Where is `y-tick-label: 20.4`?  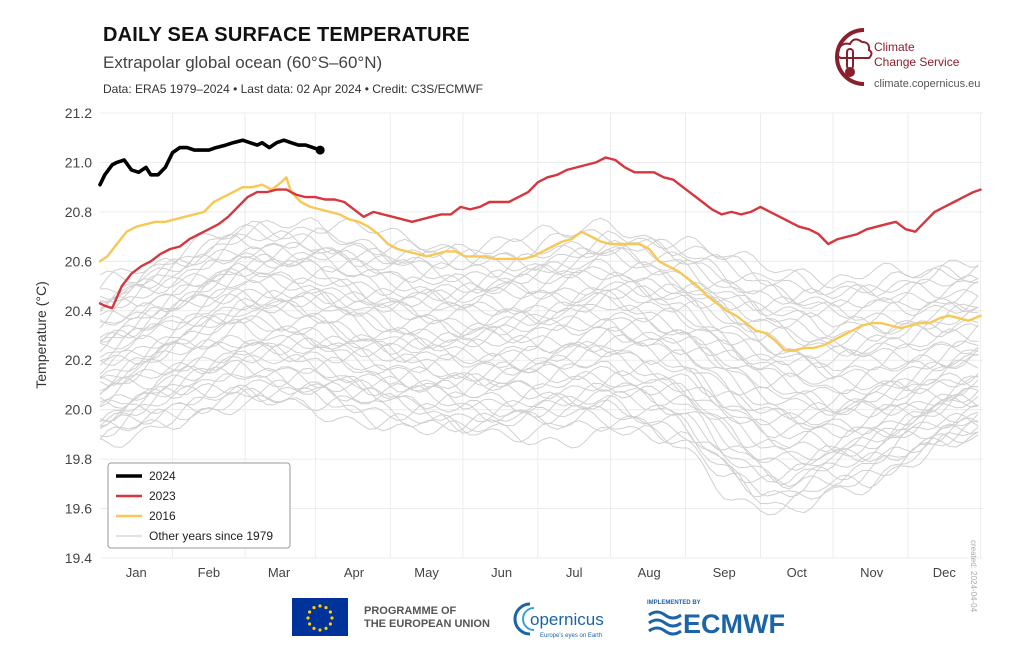 y-tick-label: 20.4 is located at coordinates (78, 311).